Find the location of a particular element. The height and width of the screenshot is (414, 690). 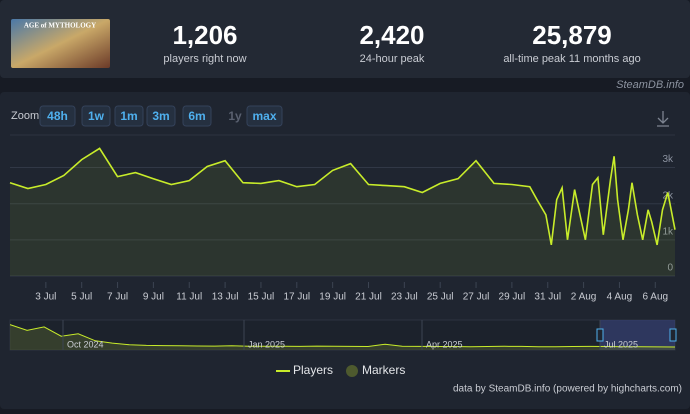

x-tick-label: 25 Jul is located at coordinates (440, 297).